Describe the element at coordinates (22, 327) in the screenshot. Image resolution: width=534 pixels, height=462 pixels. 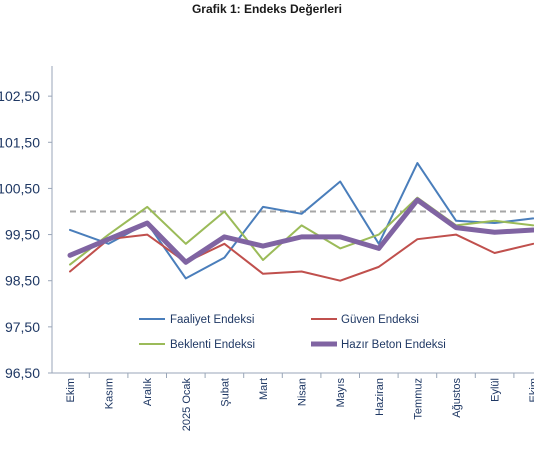
I see `y-tick-label: 97,50` at that location.